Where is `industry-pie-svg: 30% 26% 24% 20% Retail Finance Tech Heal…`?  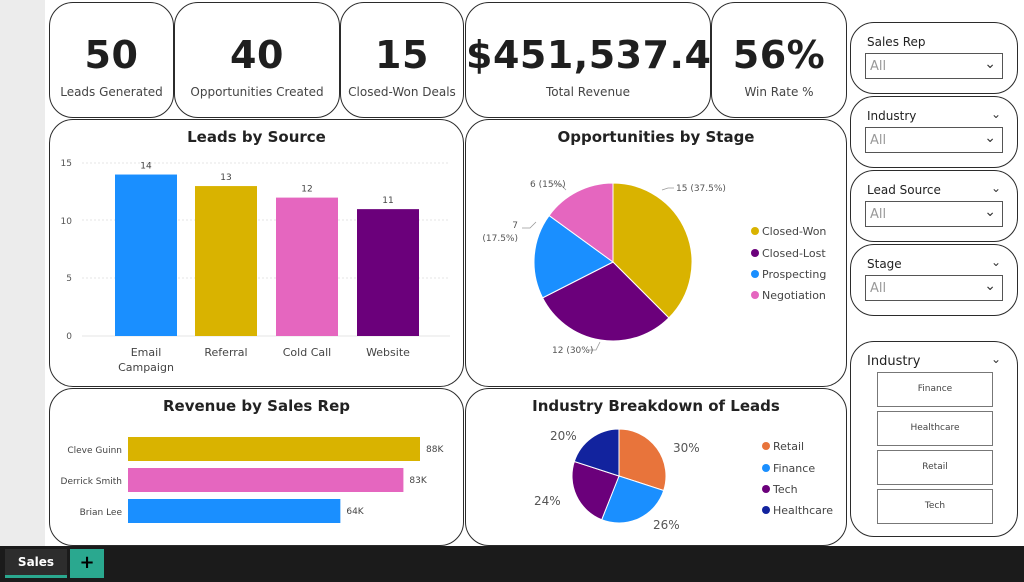 industry-pie-svg: 30% 26% 24% 20% Retail Finance Tech Heal… is located at coordinates (683, 480).